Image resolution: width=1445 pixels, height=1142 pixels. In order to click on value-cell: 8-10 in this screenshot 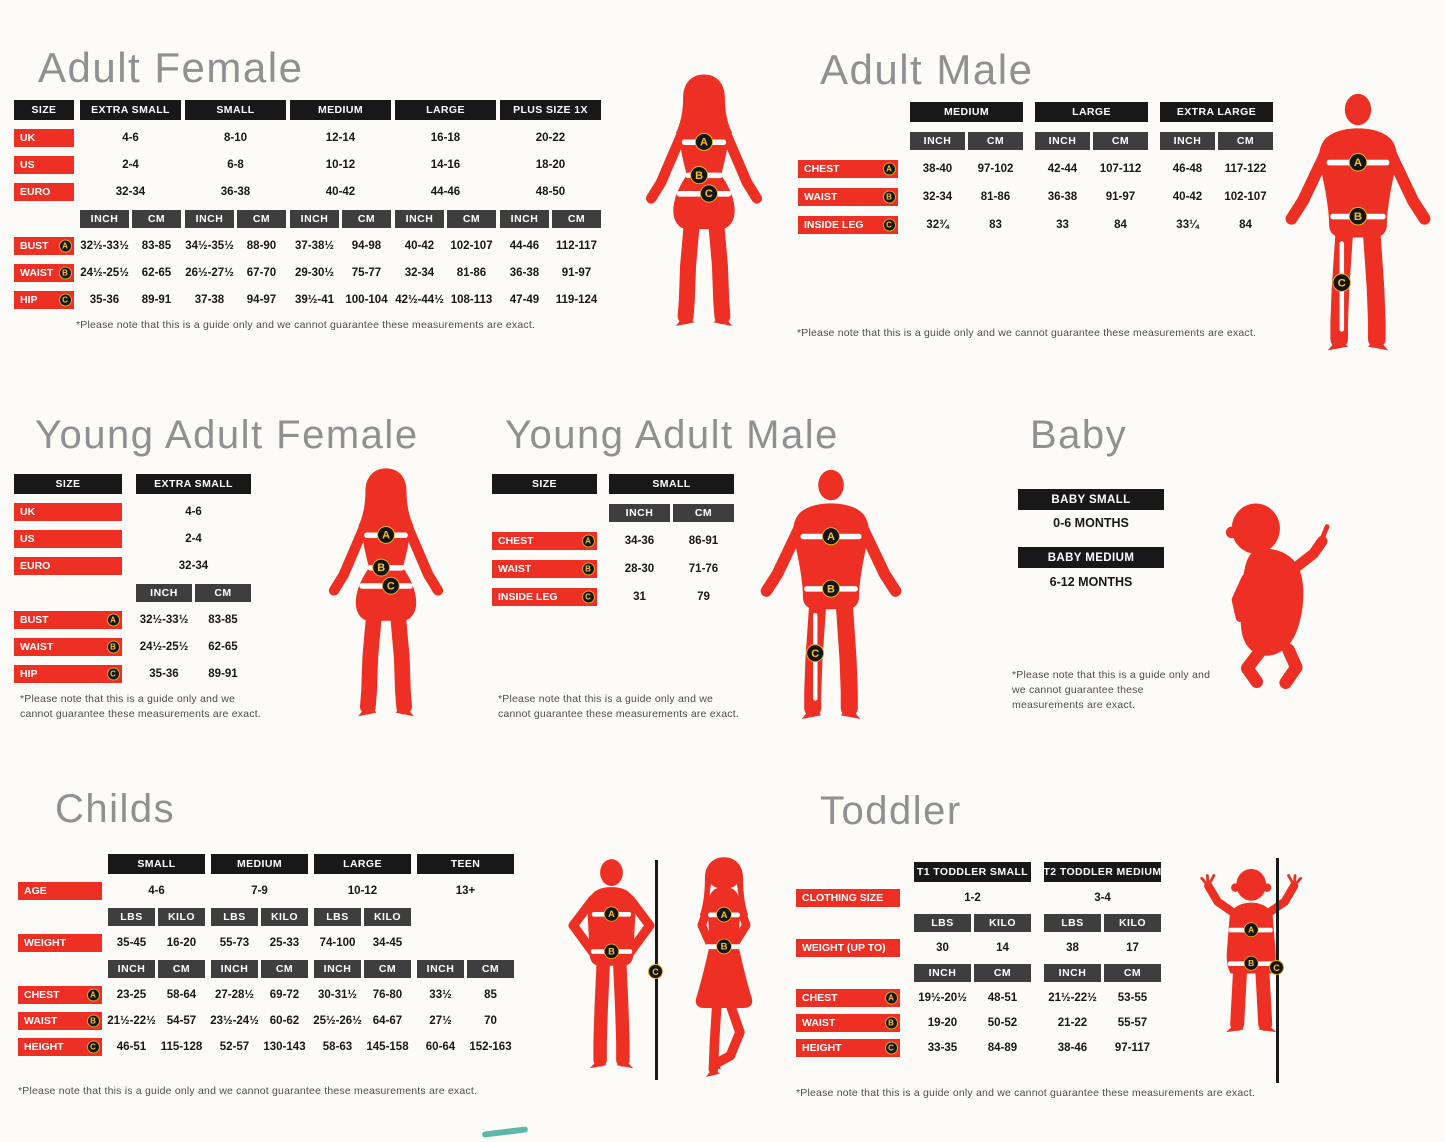, I will do `click(235, 138)`.